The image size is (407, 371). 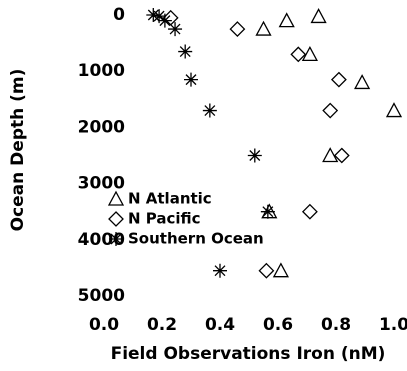 I want to click on y-tick-label: 3000, so click(x=101, y=184).